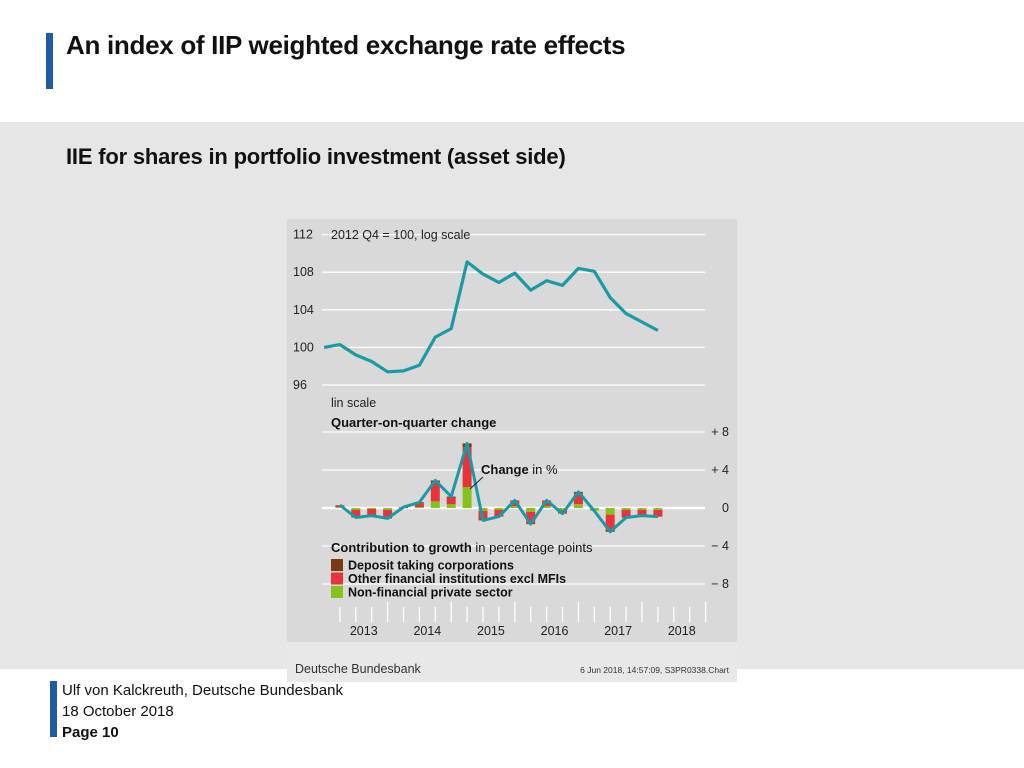 This screenshot has width=1024, height=768. Describe the element at coordinates (118, 711) in the screenshot. I see `footer-date: 18 October 2018` at that location.